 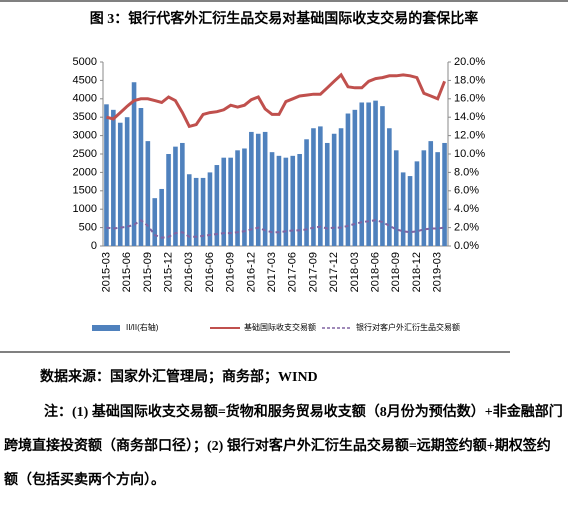 I want to click on y-tick-label: 500, so click(x=88, y=228).